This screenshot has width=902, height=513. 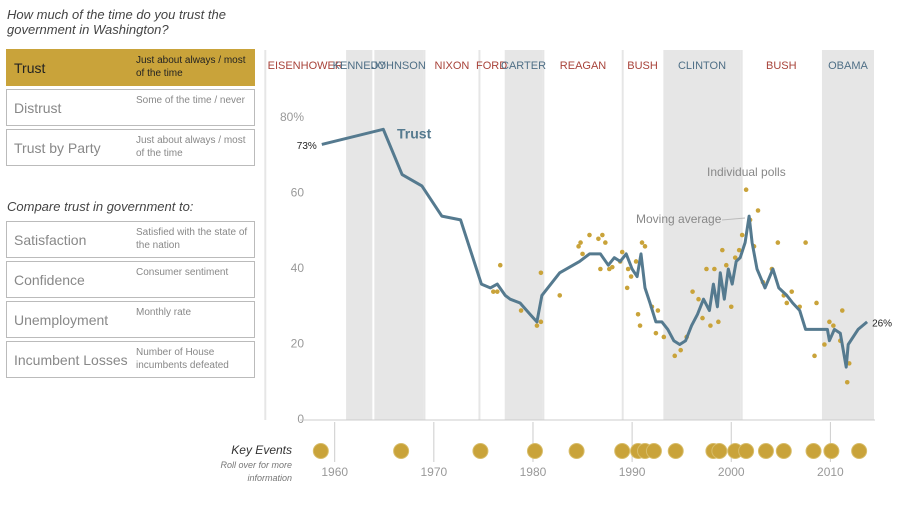 What do you see at coordinates (334, 472) in the screenshot?
I see `x-tick-label: 1960` at bounding box center [334, 472].